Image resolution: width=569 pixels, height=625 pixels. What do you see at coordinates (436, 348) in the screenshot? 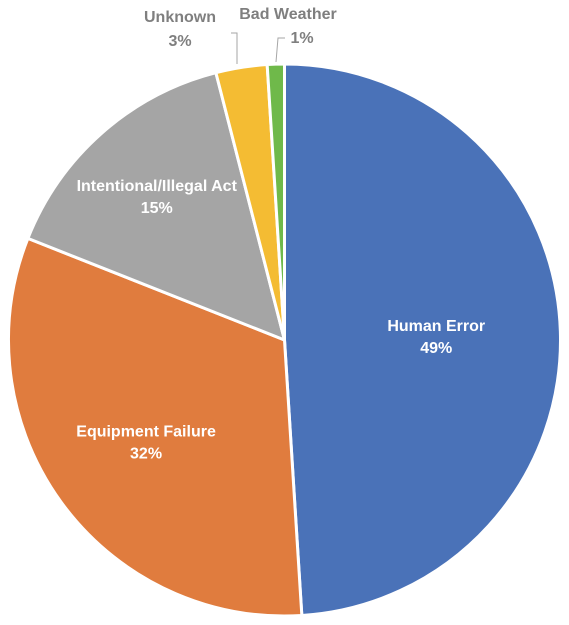
I see `slice-value-label: 49%` at bounding box center [436, 348].